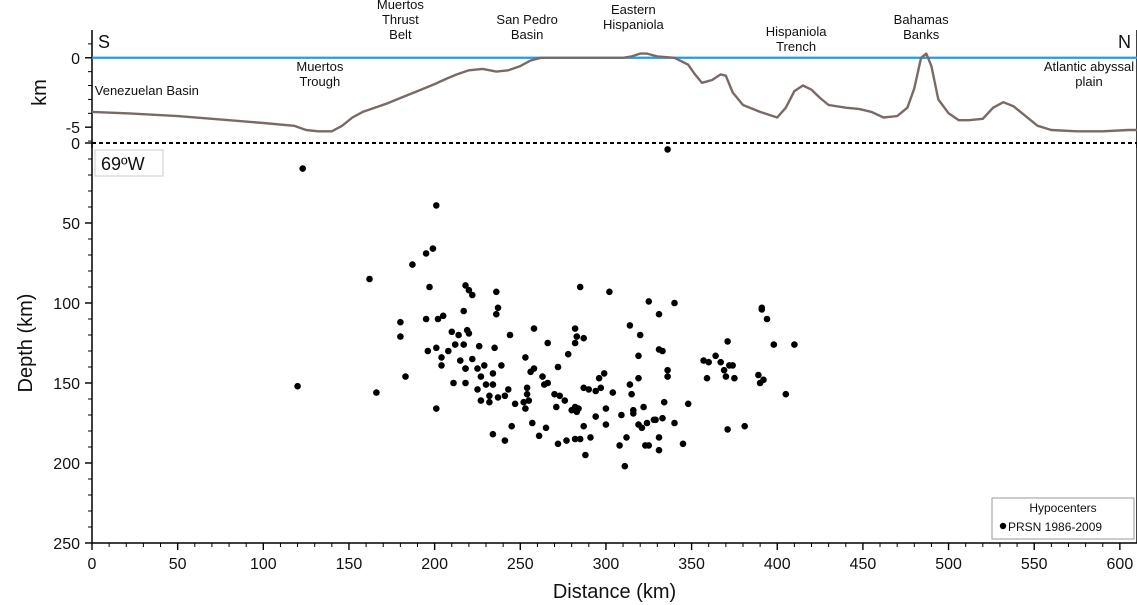 The height and width of the screenshot is (605, 1137). I want to click on depth-tick-label: 150, so click(66, 384).